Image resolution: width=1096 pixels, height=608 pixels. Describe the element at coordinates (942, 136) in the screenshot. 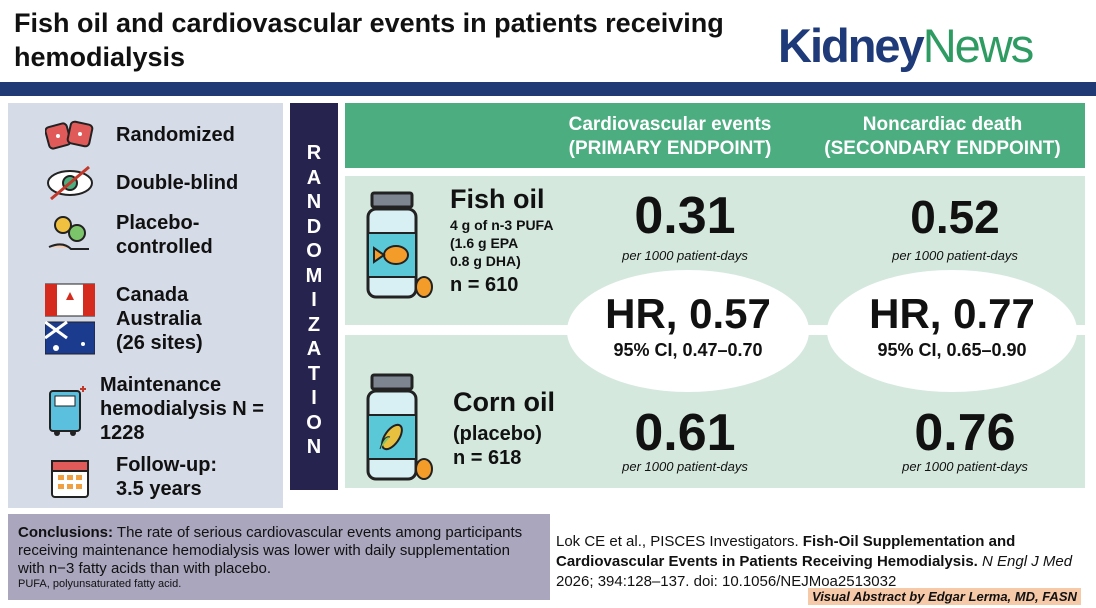

I see `secondary-endpoint-header: Noncardiac death (SECONDARY ENDPOINT)` at that location.